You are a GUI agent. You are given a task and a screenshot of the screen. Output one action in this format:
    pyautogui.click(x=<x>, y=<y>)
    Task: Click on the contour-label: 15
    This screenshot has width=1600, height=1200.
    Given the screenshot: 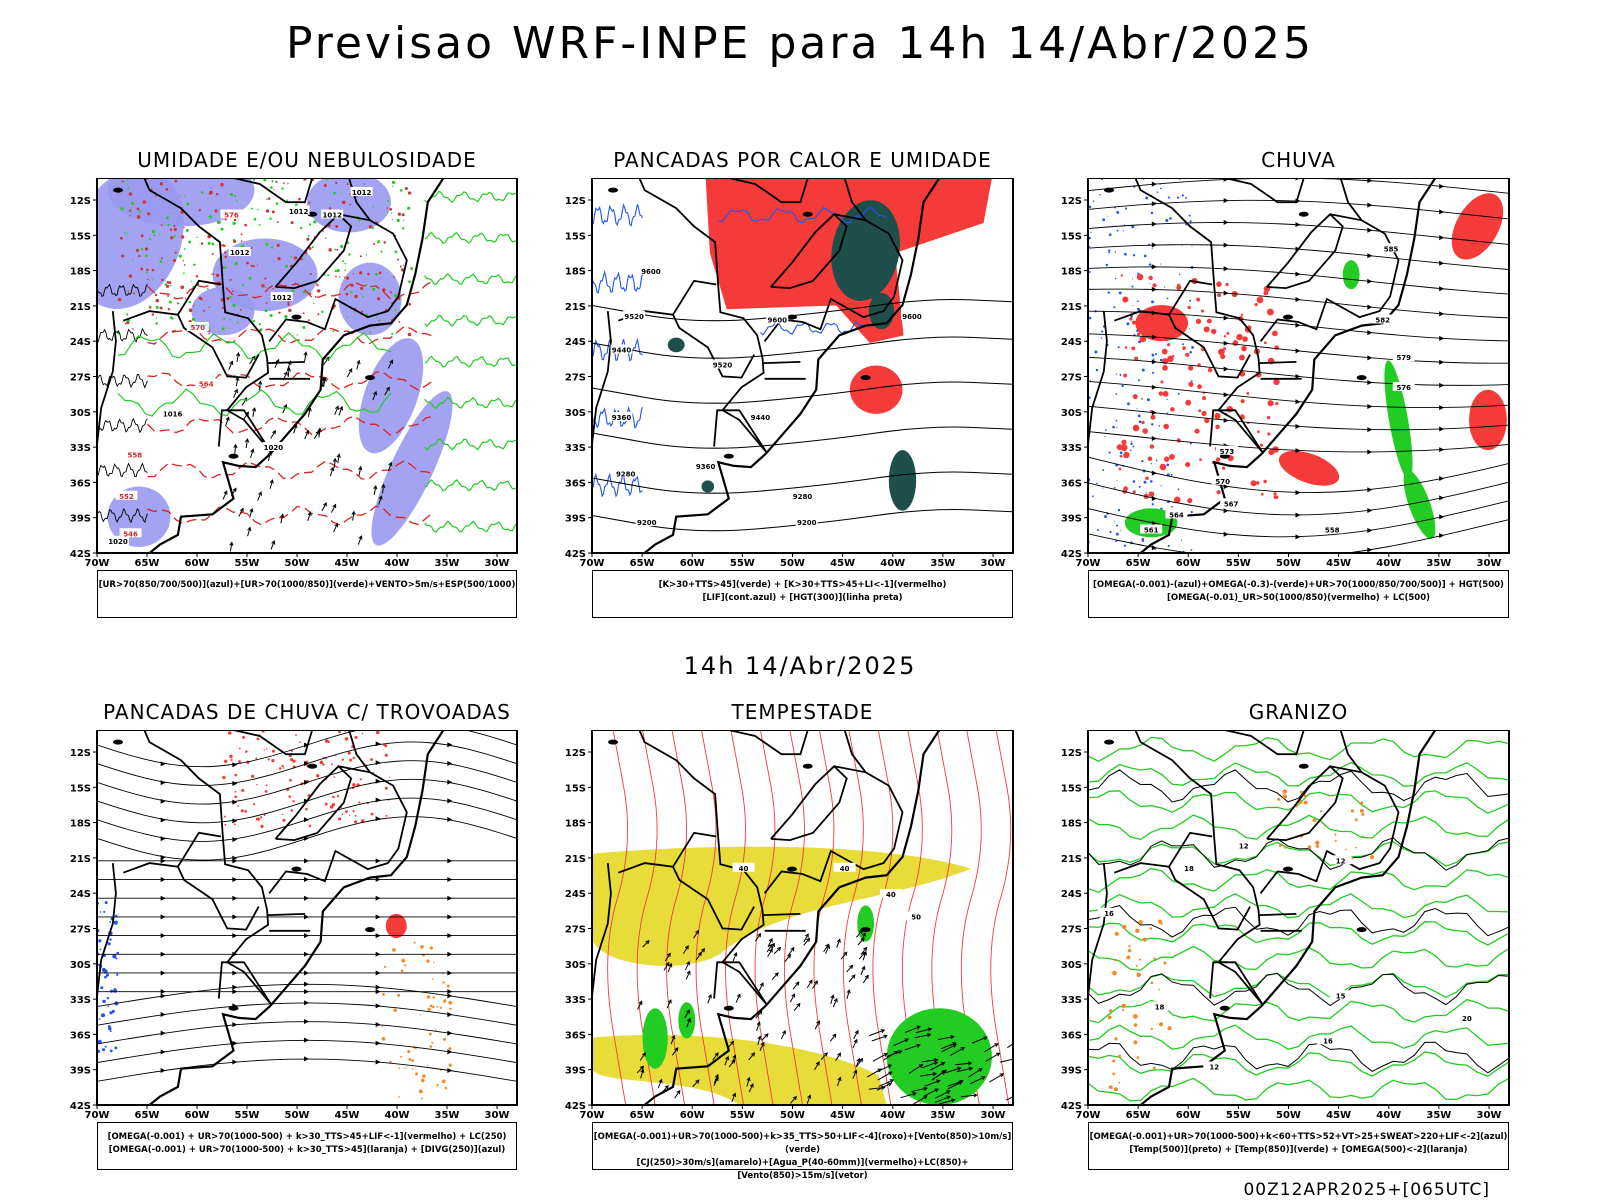 What is the action you would take?
    pyautogui.click(x=1341, y=996)
    